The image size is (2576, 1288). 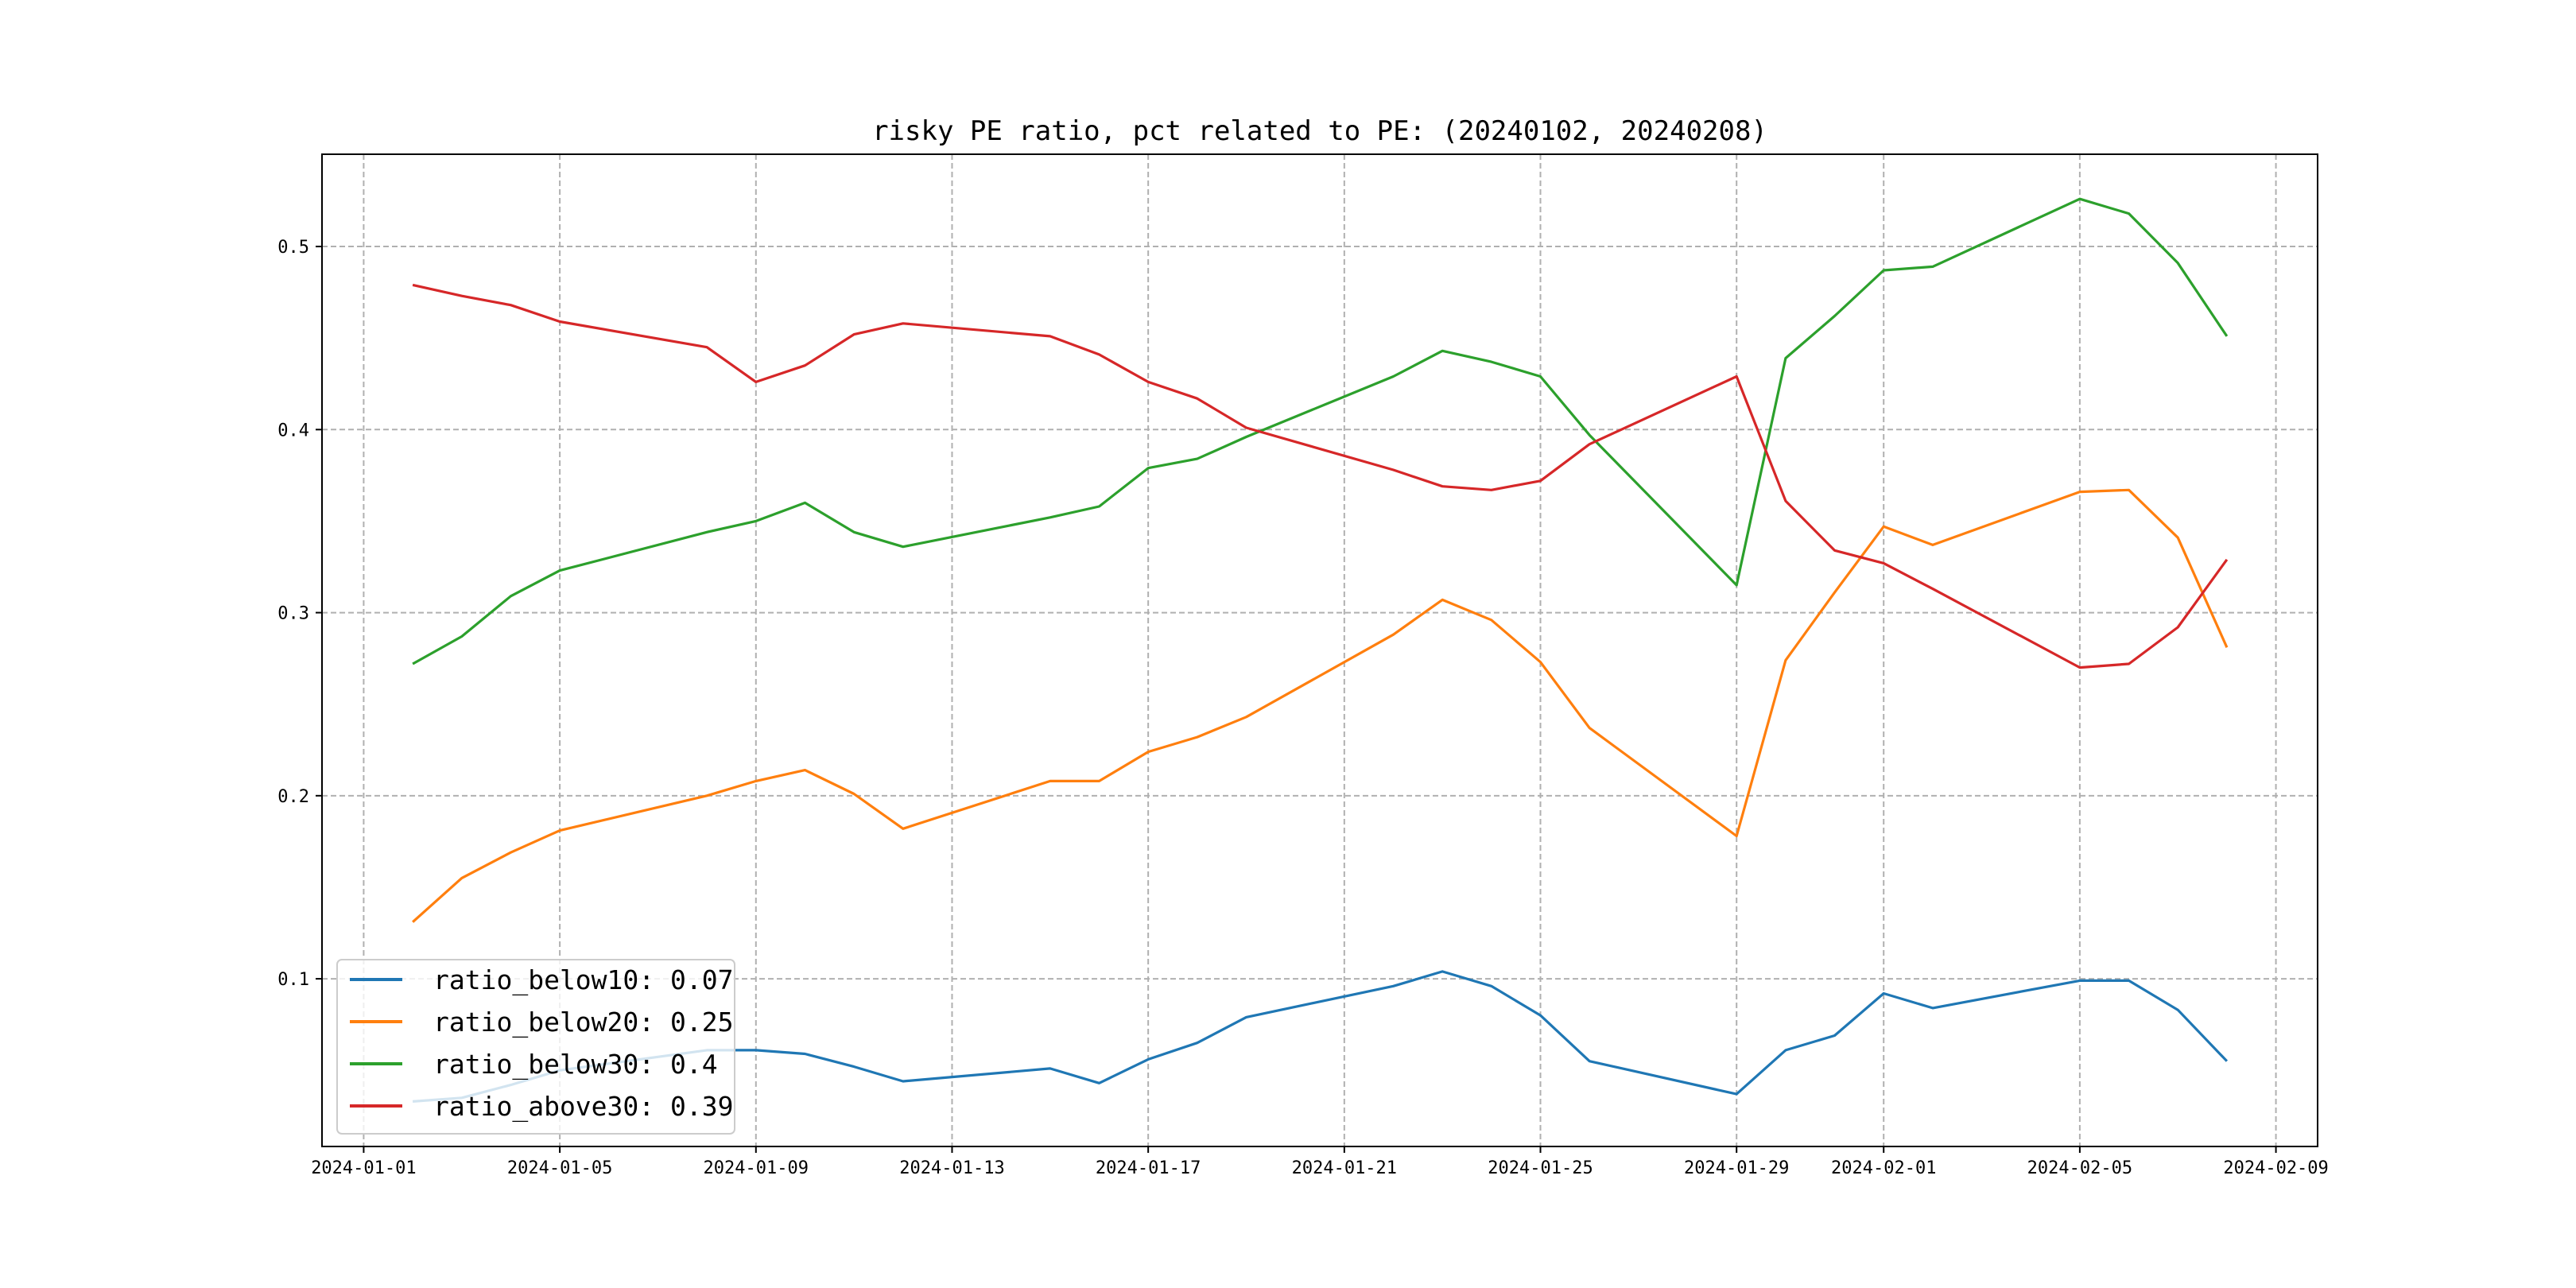 What do you see at coordinates (2080, 1168) in the screenshot?
I see `x-tick-label: 2024-02-05` at bounding box center [2080, 1168].